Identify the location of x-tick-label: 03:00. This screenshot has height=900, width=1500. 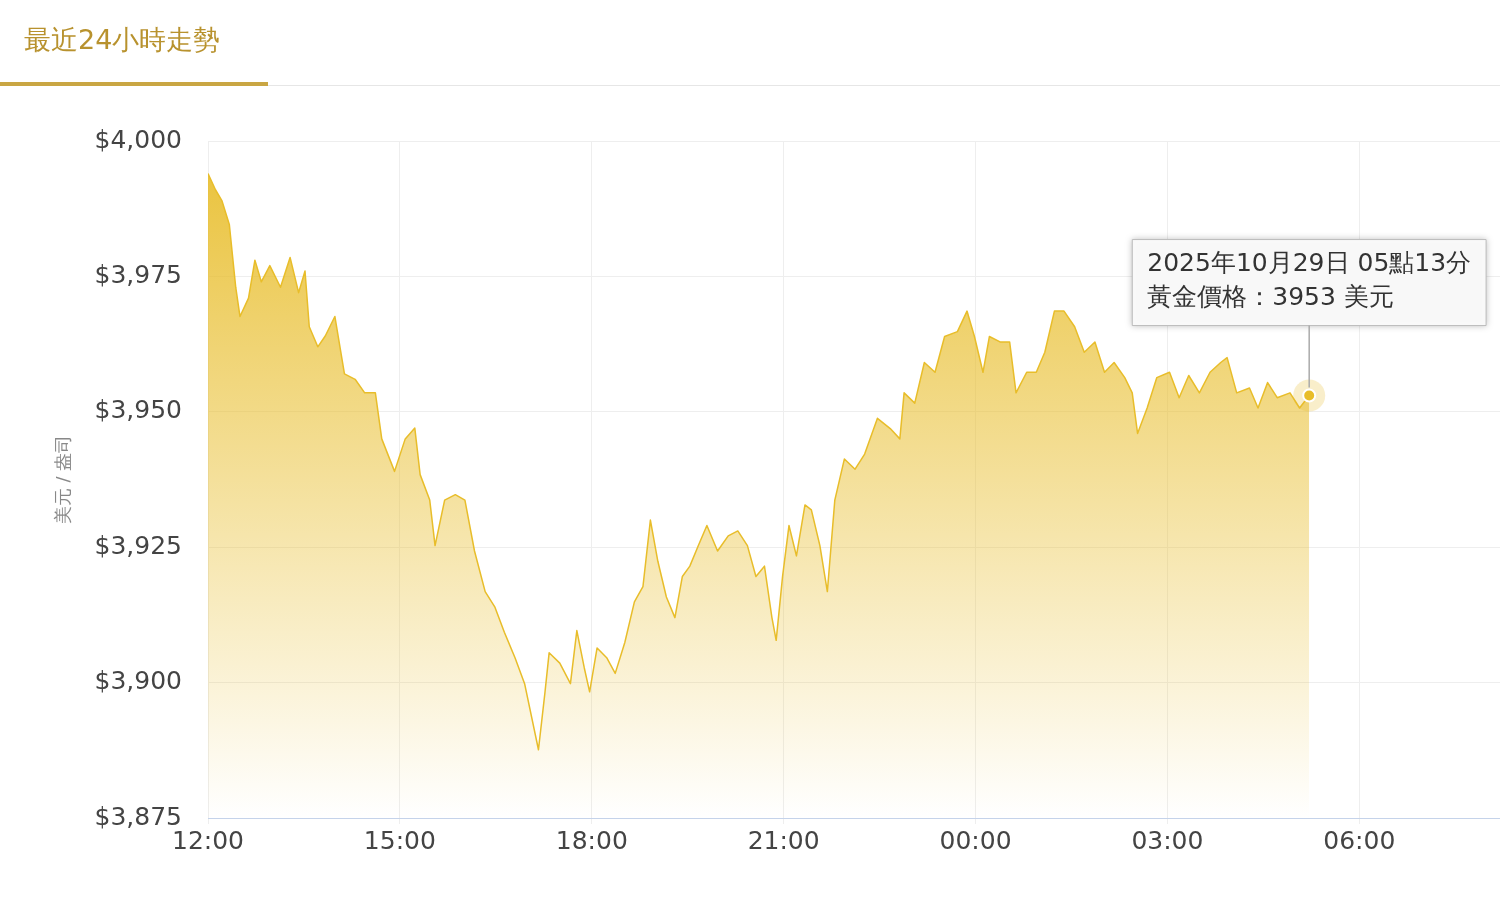
(1167, 840).